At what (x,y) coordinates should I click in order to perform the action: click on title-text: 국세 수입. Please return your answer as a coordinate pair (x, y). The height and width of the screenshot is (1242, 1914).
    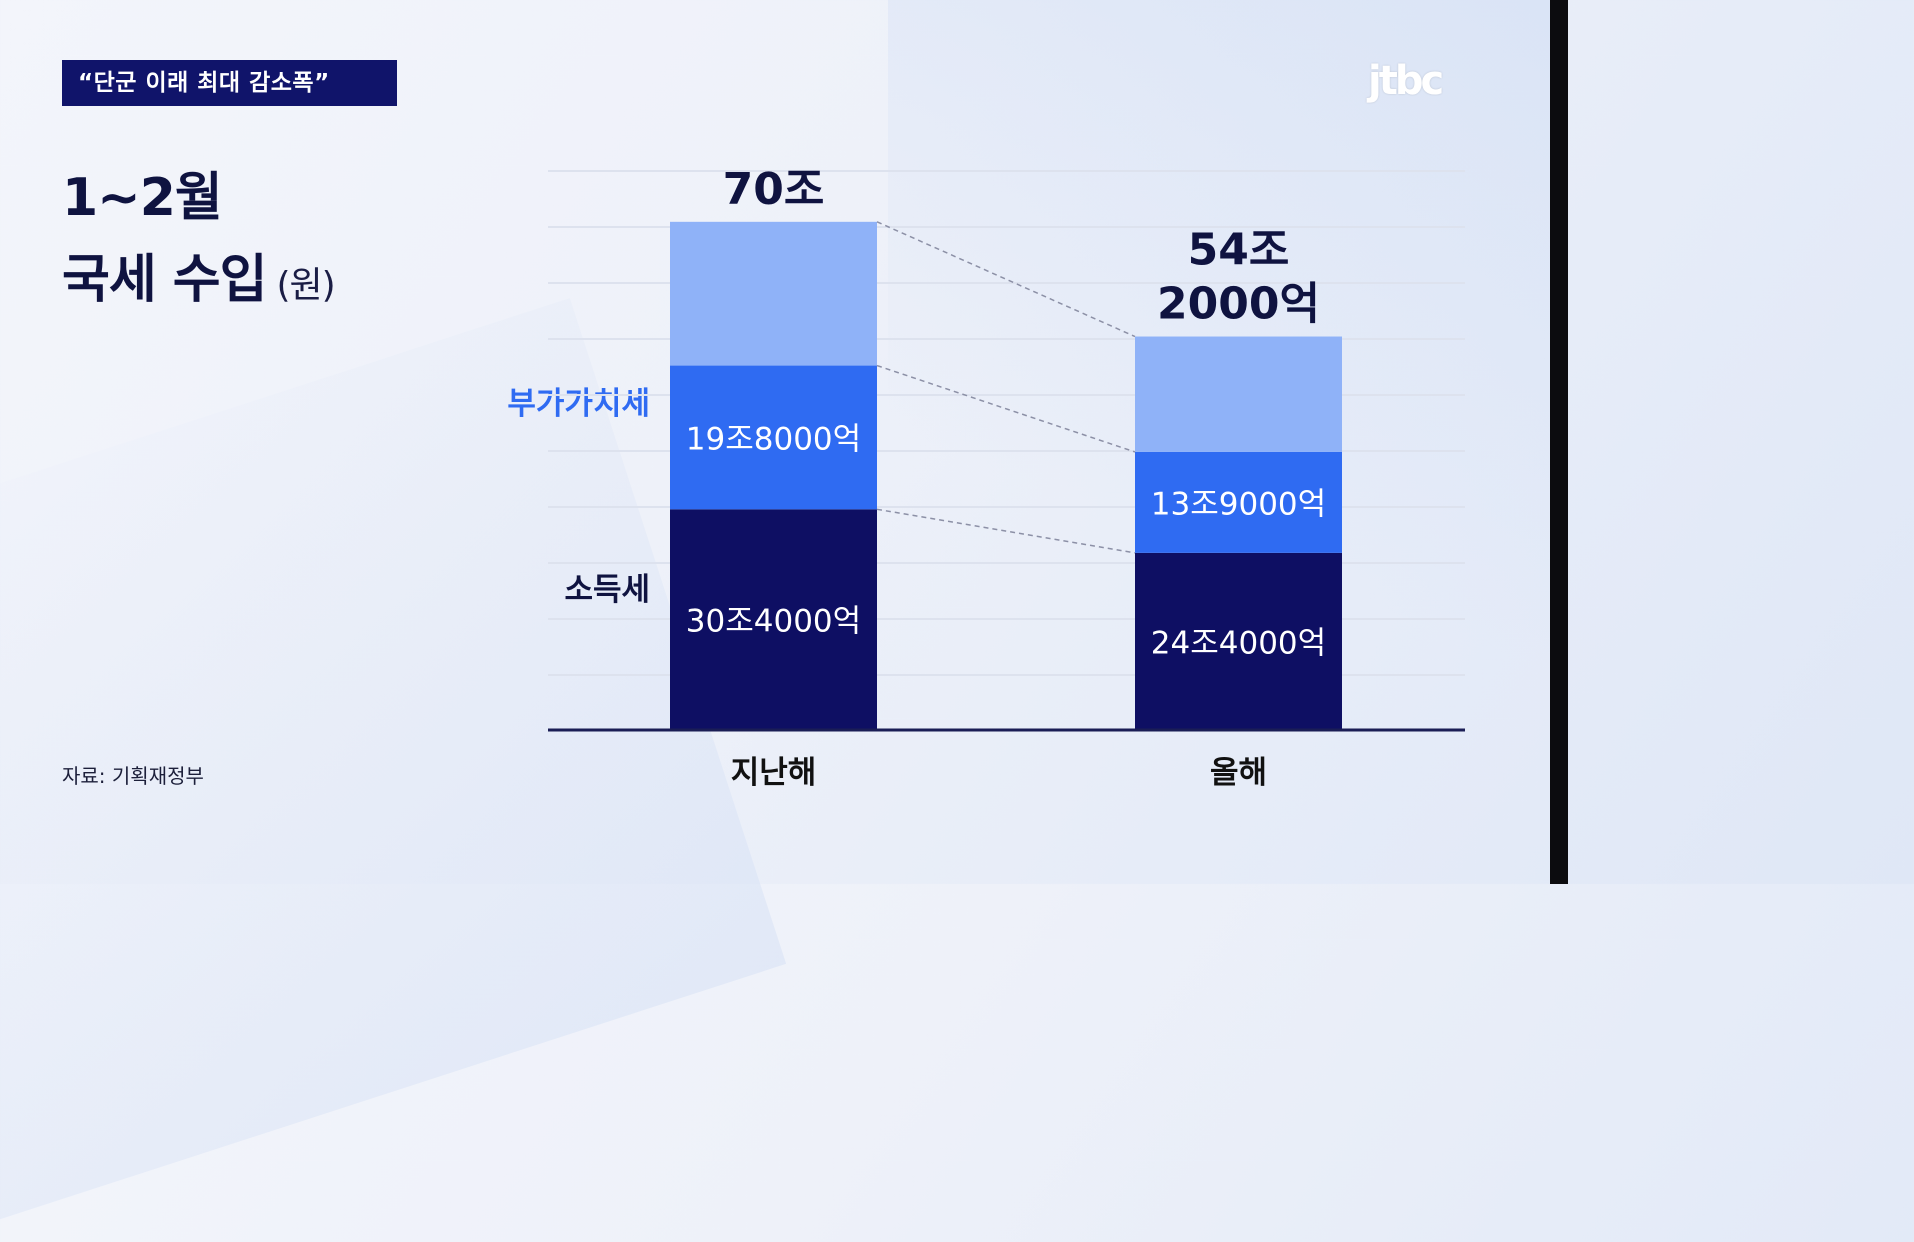
    Looking at the image, I should click on (164, 280).